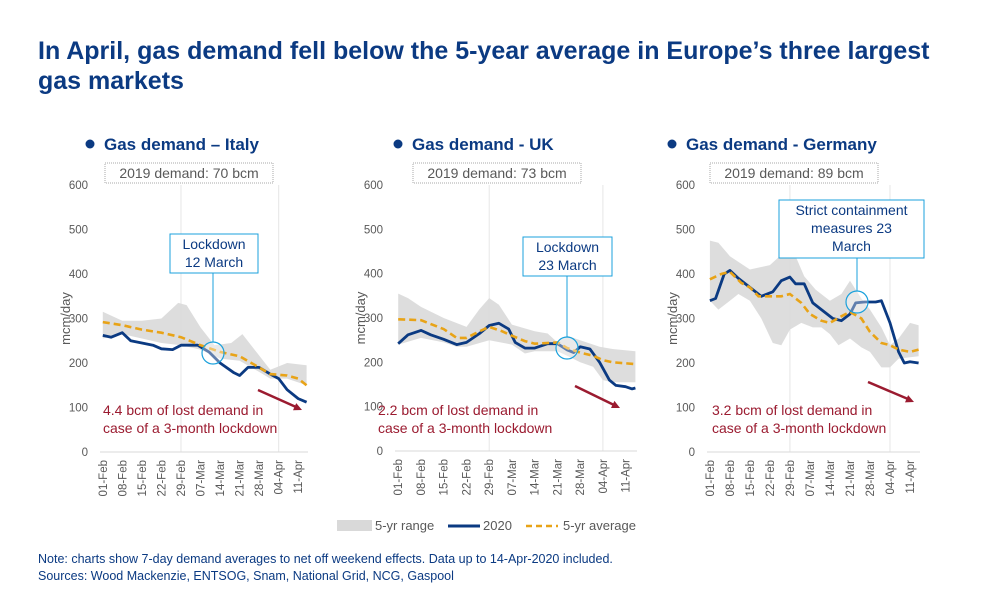 The image size is (1000, 600). Describe the element at coordinates (214, 262) in the screenshot. I see `callout-text: 12 March` at that location.